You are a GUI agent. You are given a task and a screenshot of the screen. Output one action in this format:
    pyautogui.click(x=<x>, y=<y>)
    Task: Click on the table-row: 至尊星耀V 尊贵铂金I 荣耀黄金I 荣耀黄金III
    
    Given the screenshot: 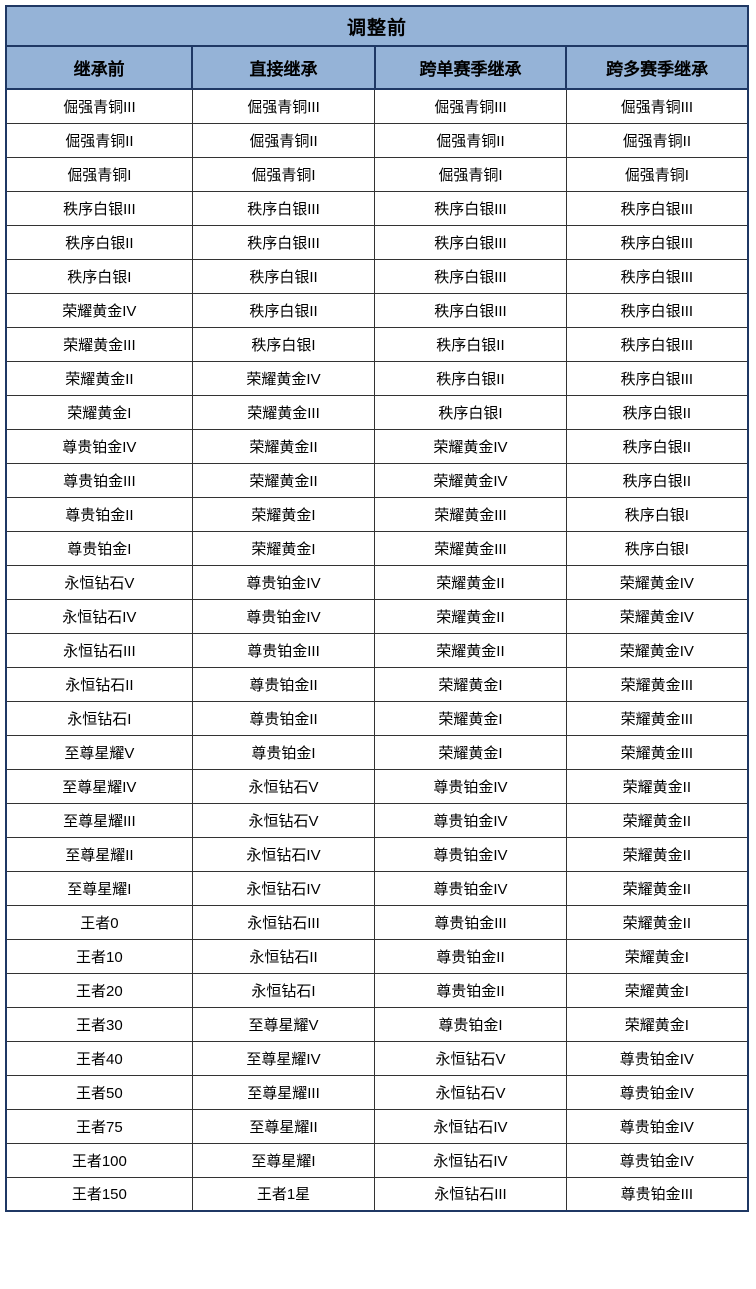 What is the action you would take?
    pyautogui.click(x=377, y=752)
    